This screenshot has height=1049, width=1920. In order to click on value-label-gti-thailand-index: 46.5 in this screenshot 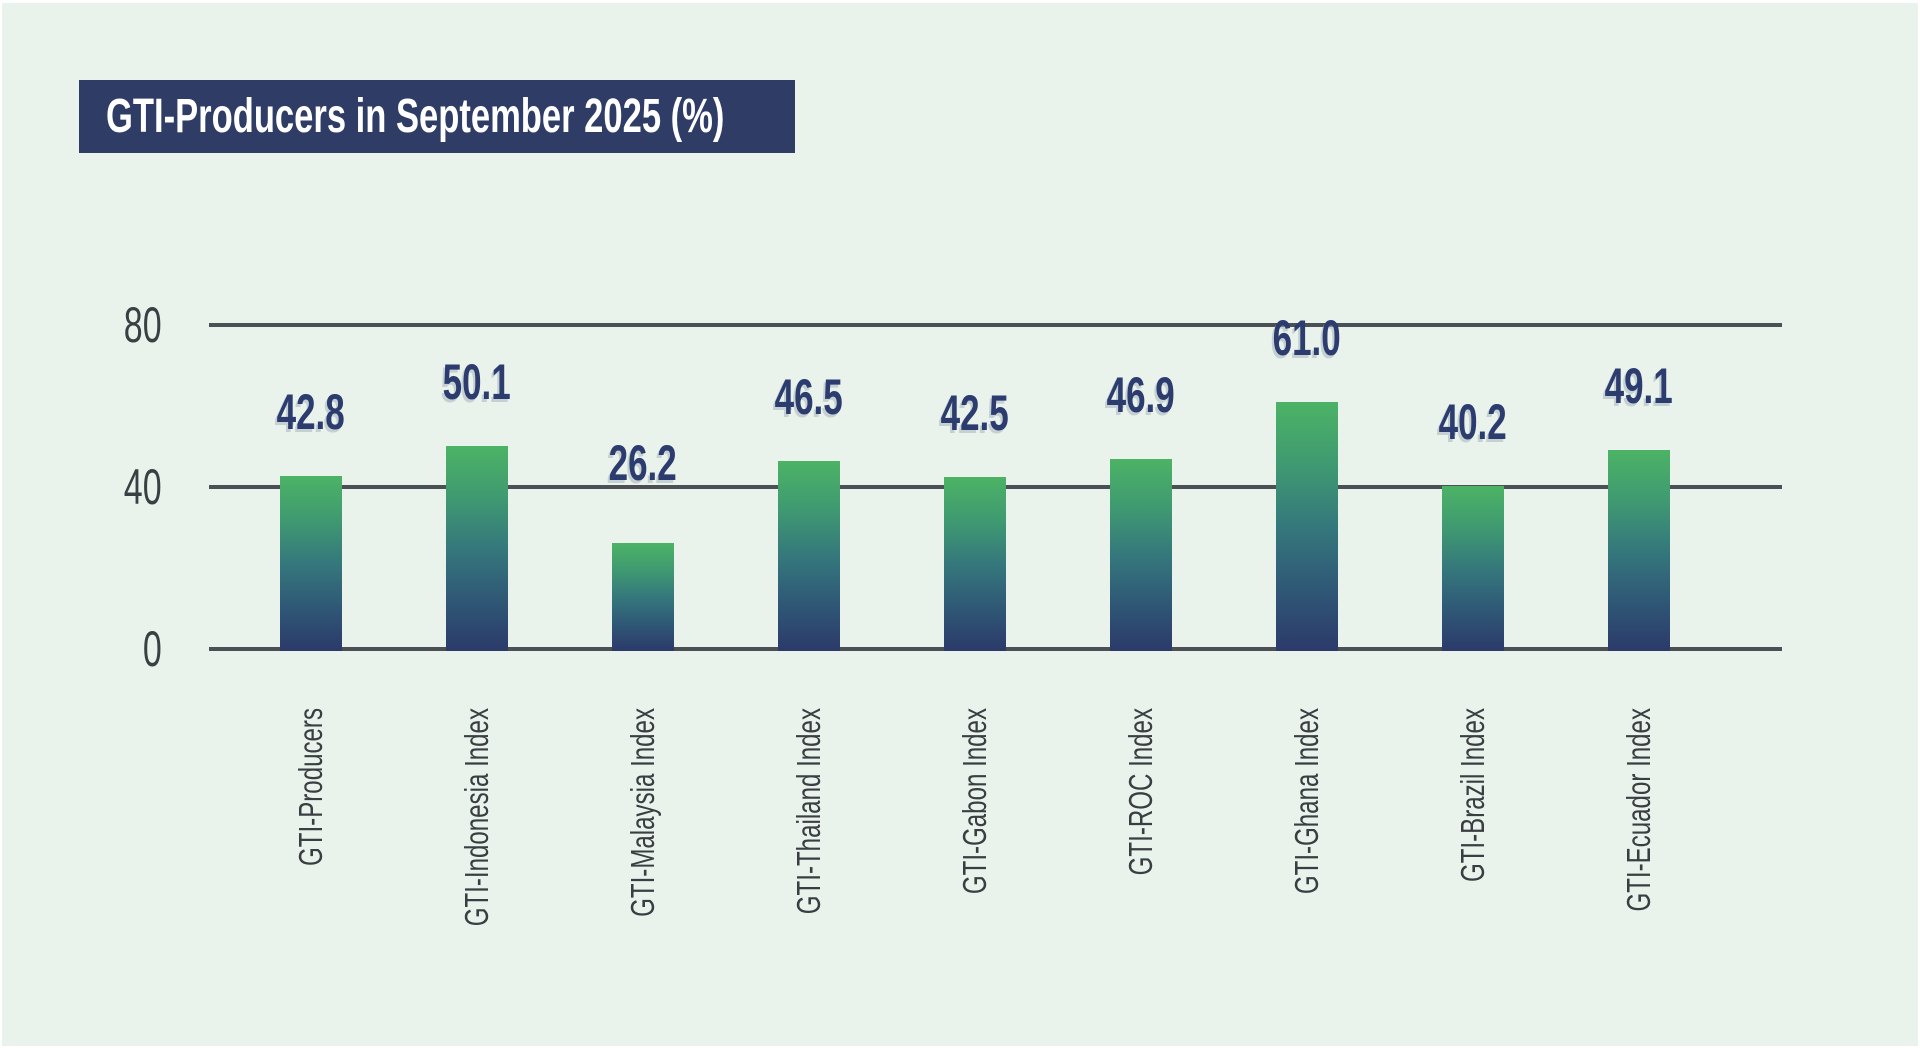, I will do `click(809, 397)`.